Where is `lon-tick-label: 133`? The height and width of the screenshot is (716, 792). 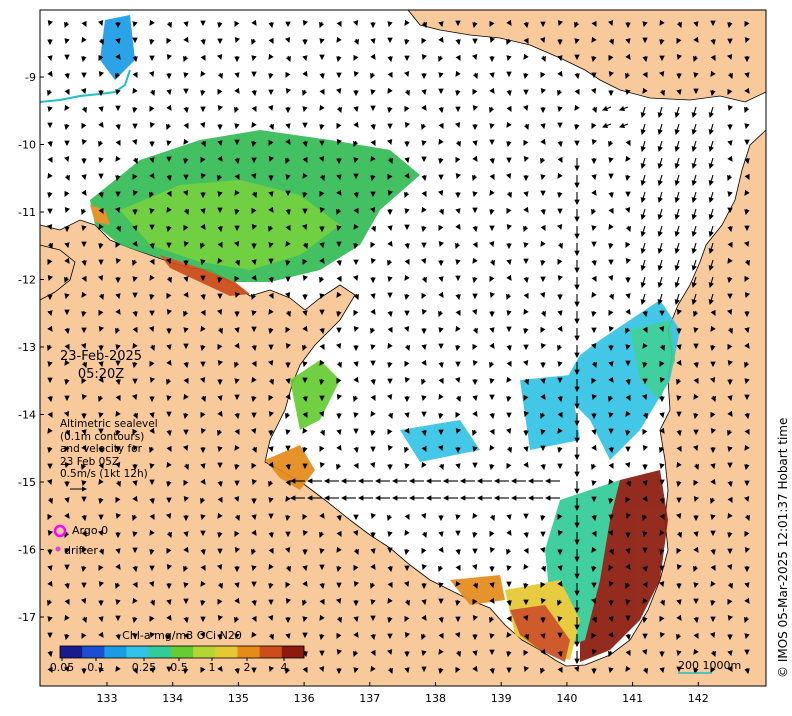
lon-tick-label: 133 is located at coordinates (107, 698).